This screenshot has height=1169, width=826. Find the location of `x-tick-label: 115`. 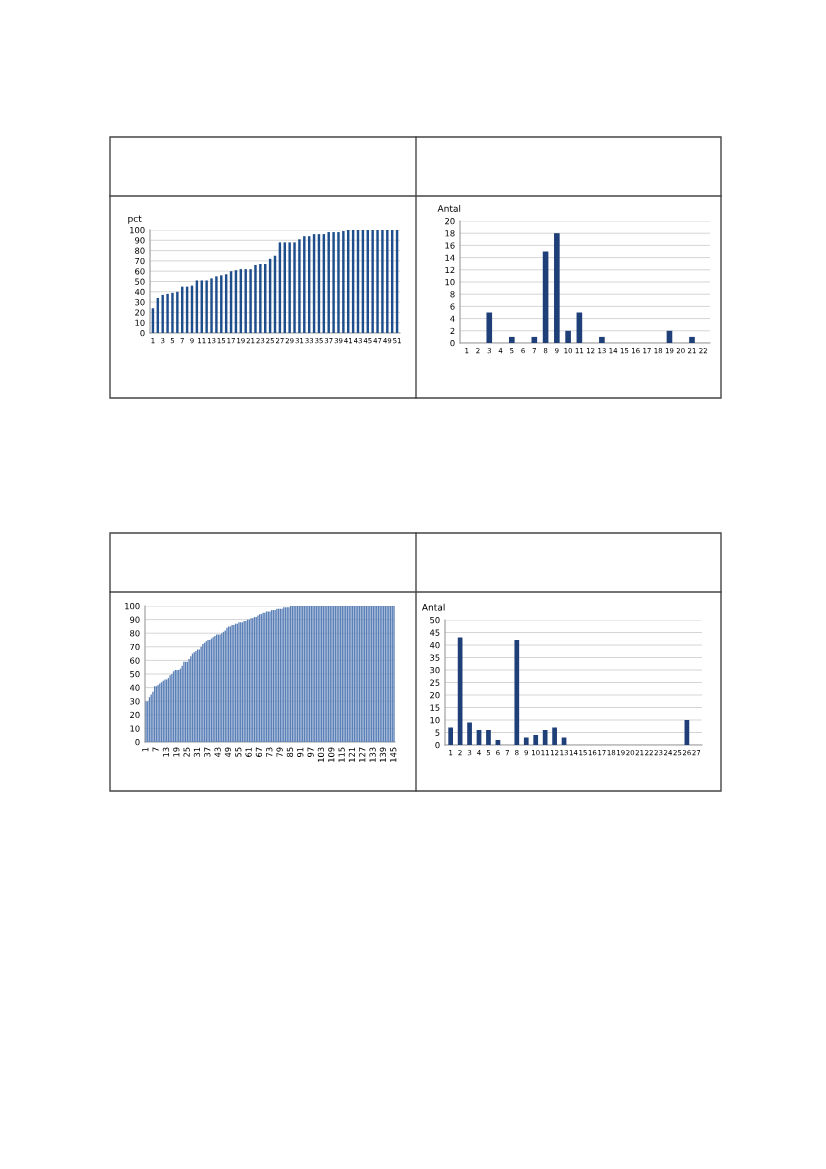

x-tick-label: 115 is located at coordinates (341, 754).